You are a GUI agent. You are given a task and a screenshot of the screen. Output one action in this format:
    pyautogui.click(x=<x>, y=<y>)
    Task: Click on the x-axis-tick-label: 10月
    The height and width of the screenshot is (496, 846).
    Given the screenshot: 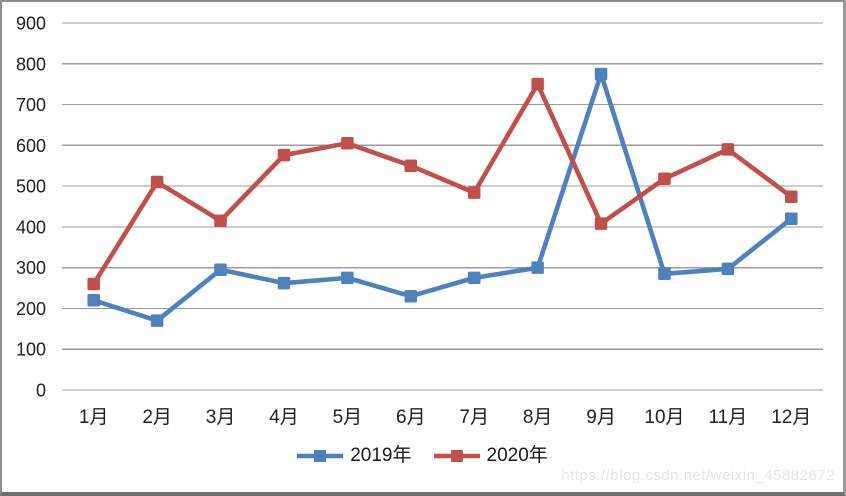 What is the action you would take?
    pyautogui.click(x=664, y=417)
    